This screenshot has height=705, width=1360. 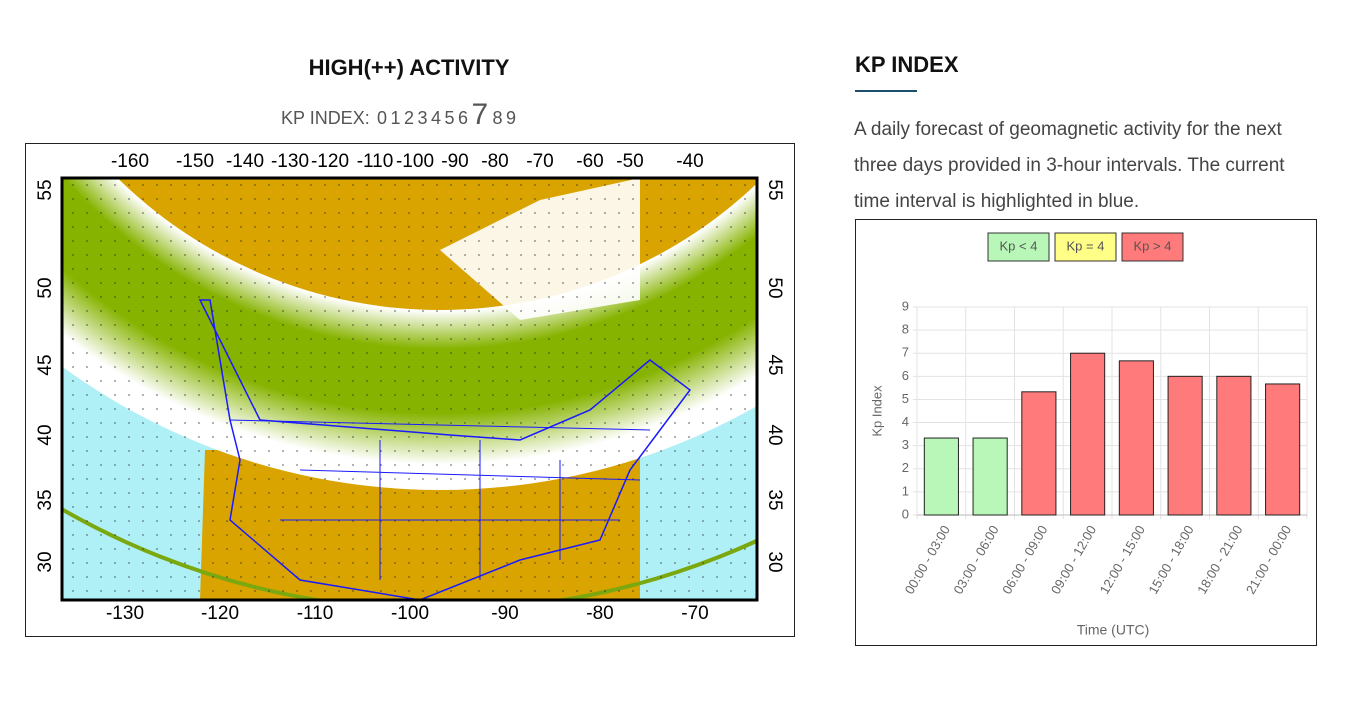 What do you see at coordinates (436, 118) in the screenshot?
I see `kp-level: 4` at bounding box center [436, 118].